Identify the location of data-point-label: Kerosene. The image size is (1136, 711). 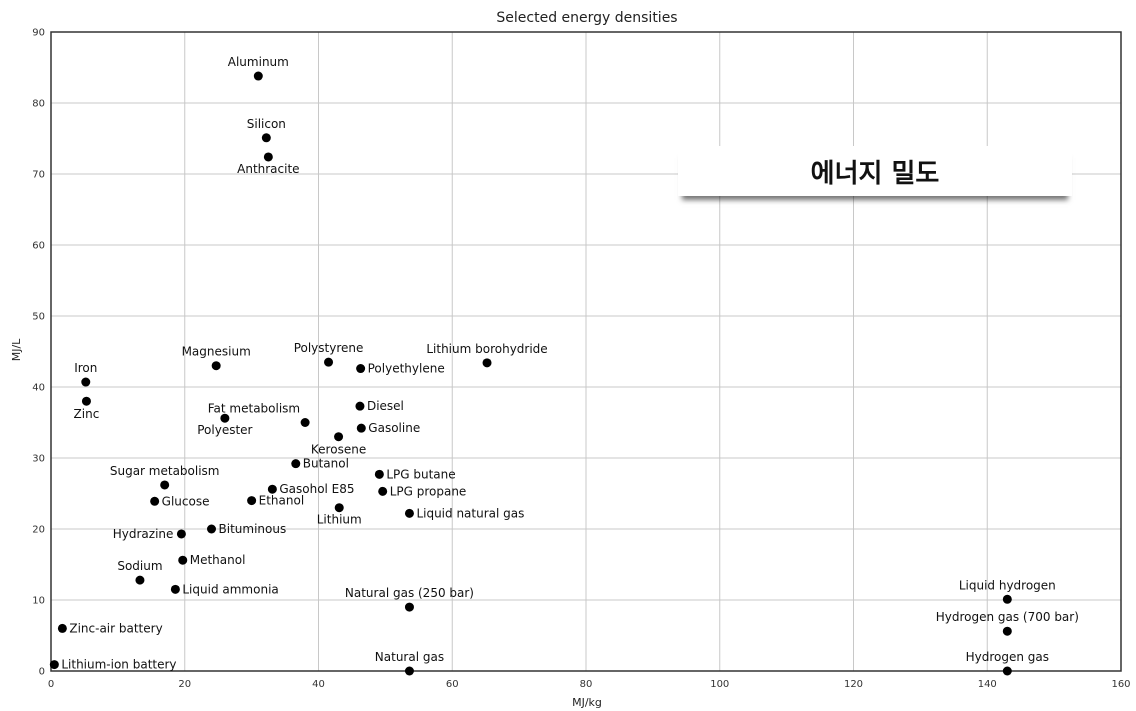
(338, 450).